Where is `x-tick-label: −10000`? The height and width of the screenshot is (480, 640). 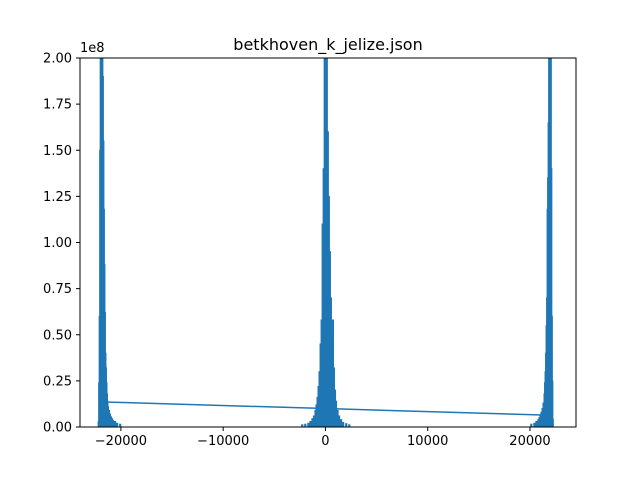 x-tick-label: −10000 is located at coordinates (223, 441).